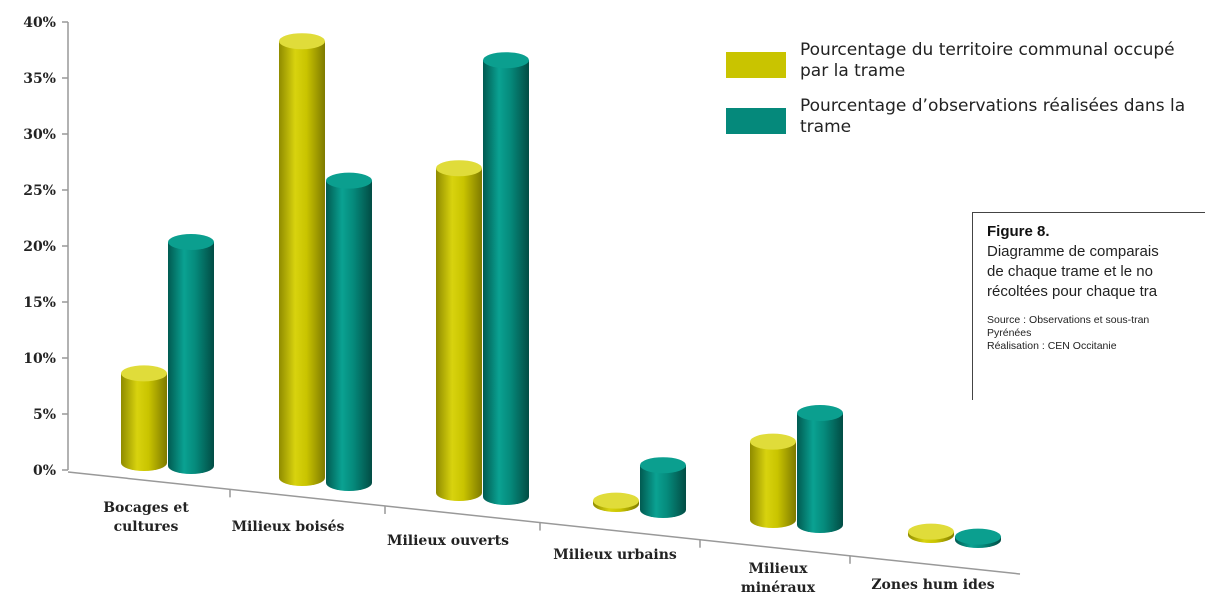  I want to click on y-tick-label: 25%, so click(39, 191).